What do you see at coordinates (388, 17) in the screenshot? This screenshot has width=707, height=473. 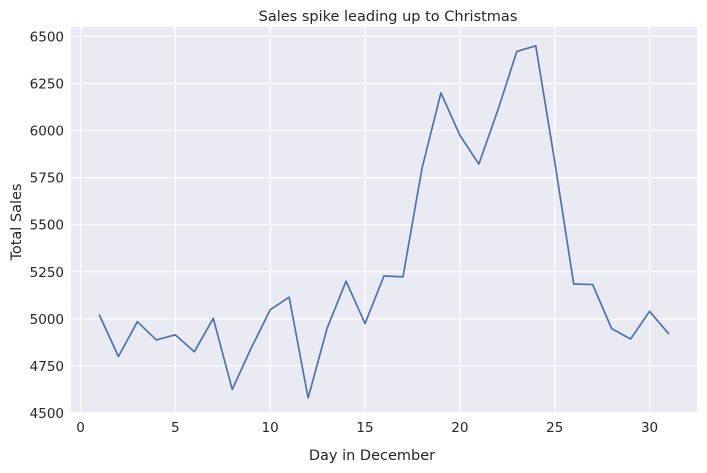 I see `chart-title: Sales spike leading up to Christmas` at bounding box center [388, 17].